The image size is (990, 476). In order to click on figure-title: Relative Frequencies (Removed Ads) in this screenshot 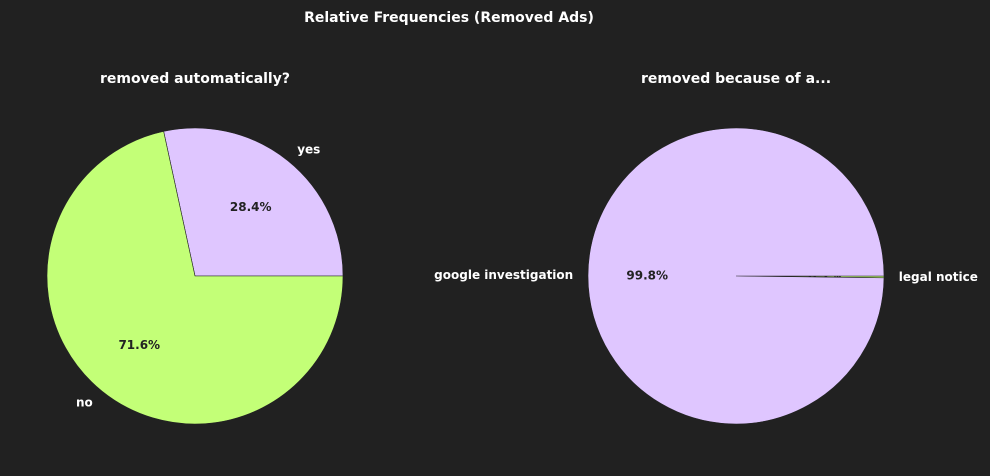, I will do `click(449, 18)`.